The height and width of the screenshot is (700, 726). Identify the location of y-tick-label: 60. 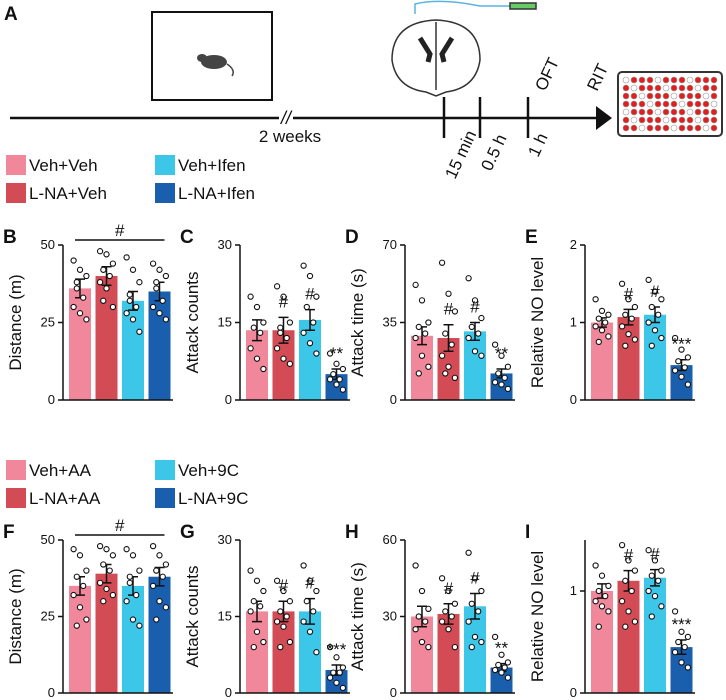
(390, 539).